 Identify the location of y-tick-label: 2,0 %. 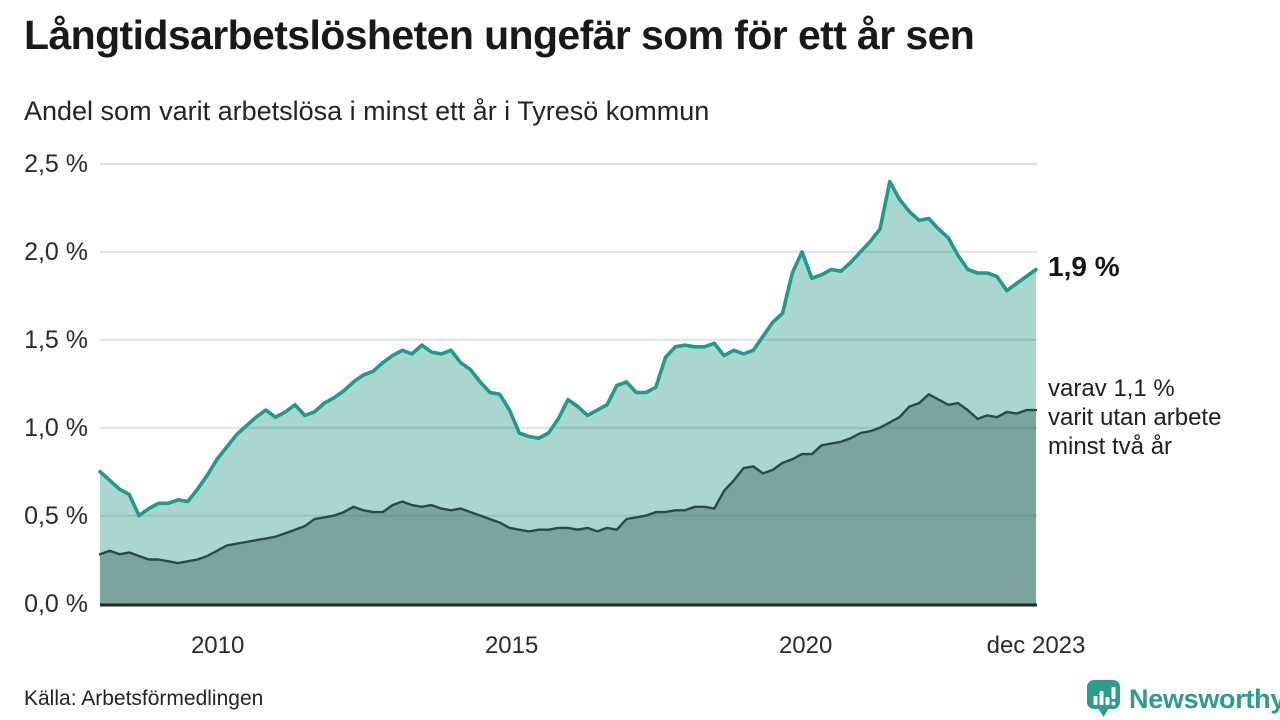
(56, 251).